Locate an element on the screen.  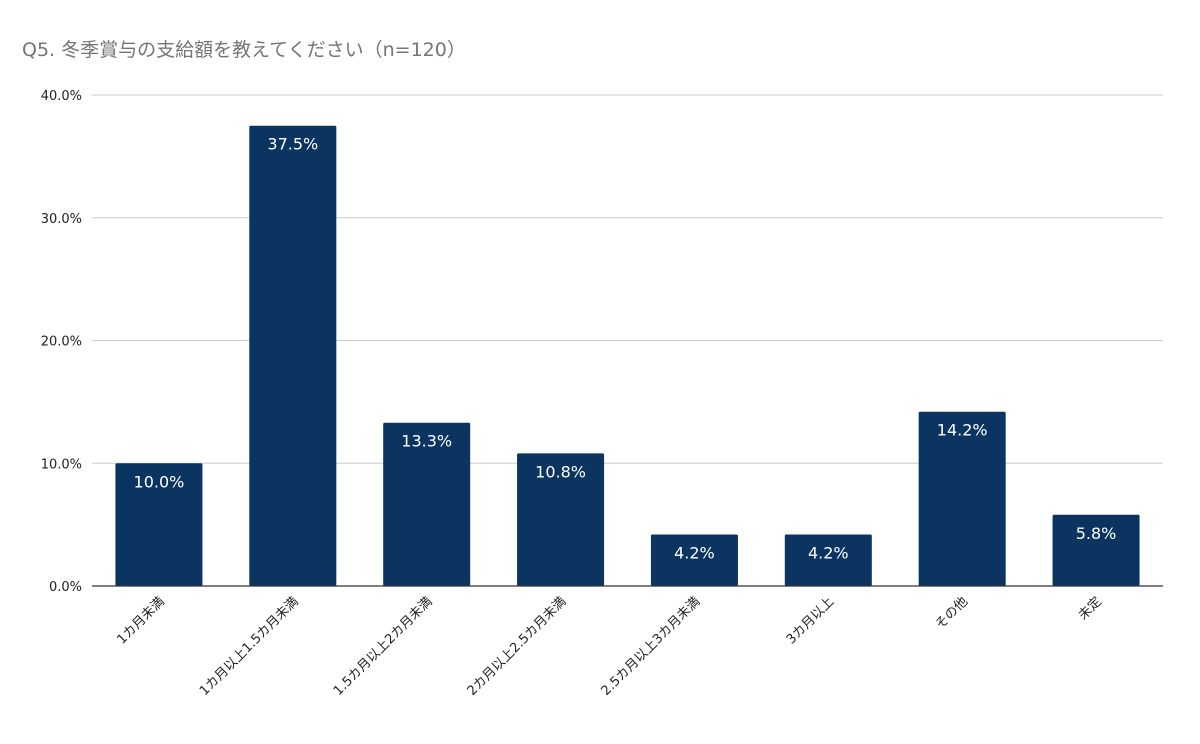
x-category-label: 3カ月以上 is located at coordinates (810, 620).